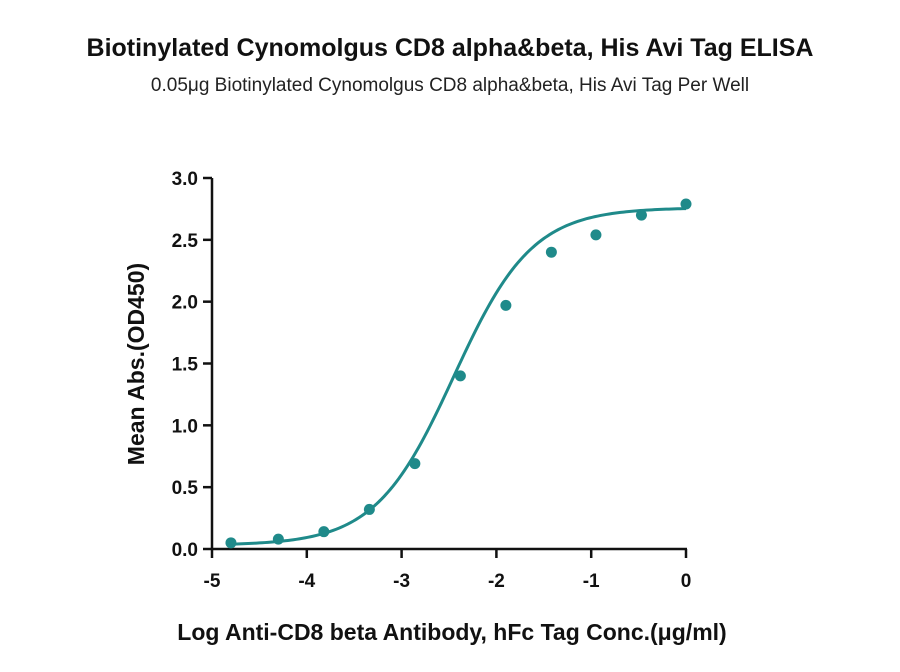  Describe the element at coordinates (185, 426) in the screenshot. I see `y-tick-label: 1.0` at that location.